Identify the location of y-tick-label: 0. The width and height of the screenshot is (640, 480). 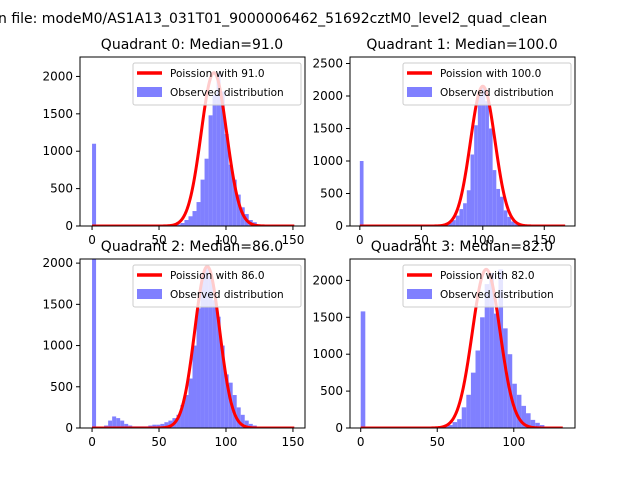
(69, 428).